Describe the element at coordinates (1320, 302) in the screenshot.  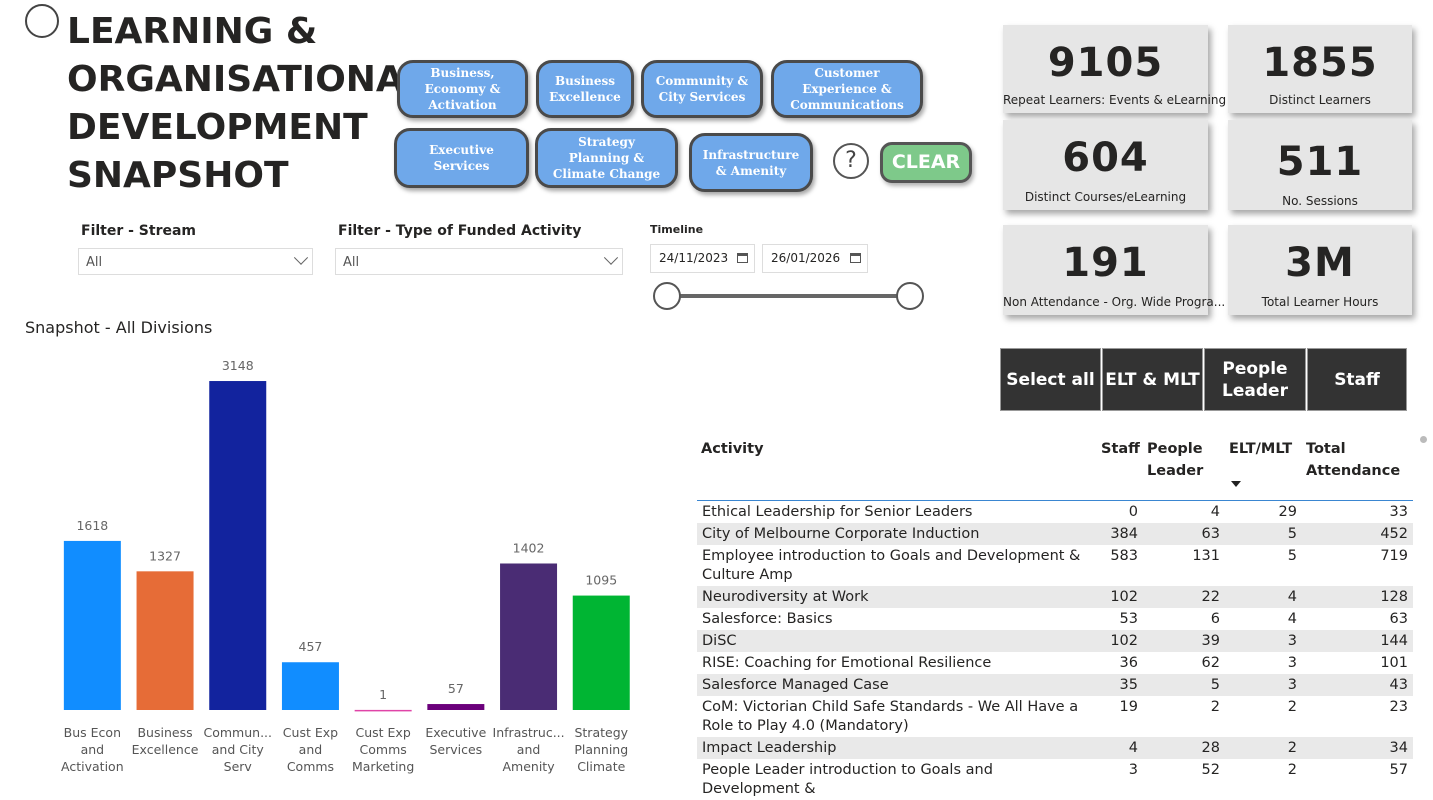
I see `kpi-label: Total Learner Hours` at that location.